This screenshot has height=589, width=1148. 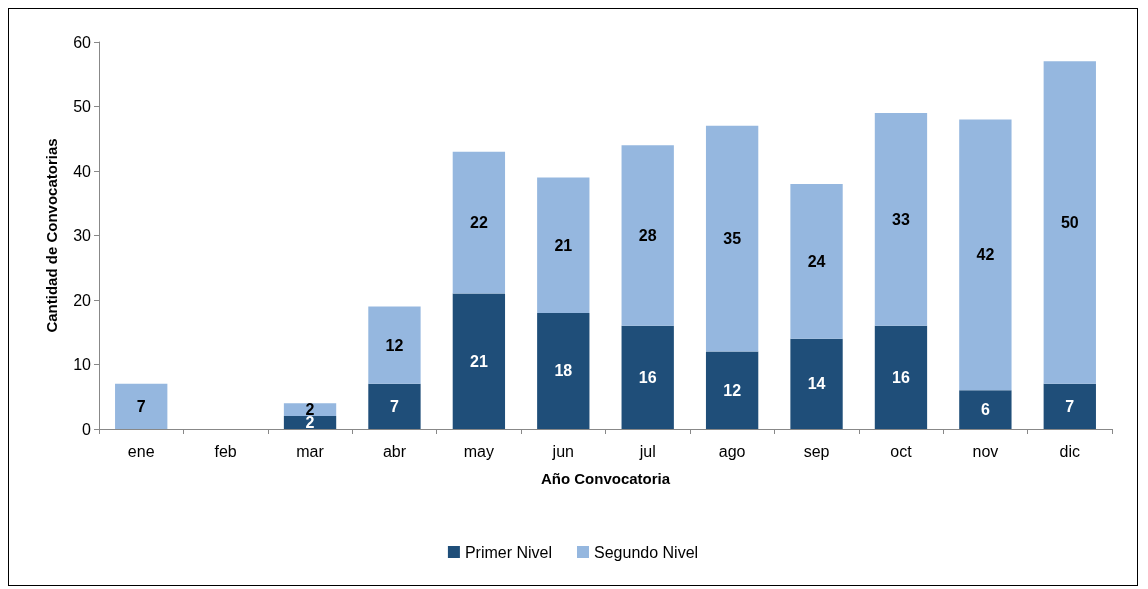 I want to click on data-label: 50, so click(x=1069, y=223).